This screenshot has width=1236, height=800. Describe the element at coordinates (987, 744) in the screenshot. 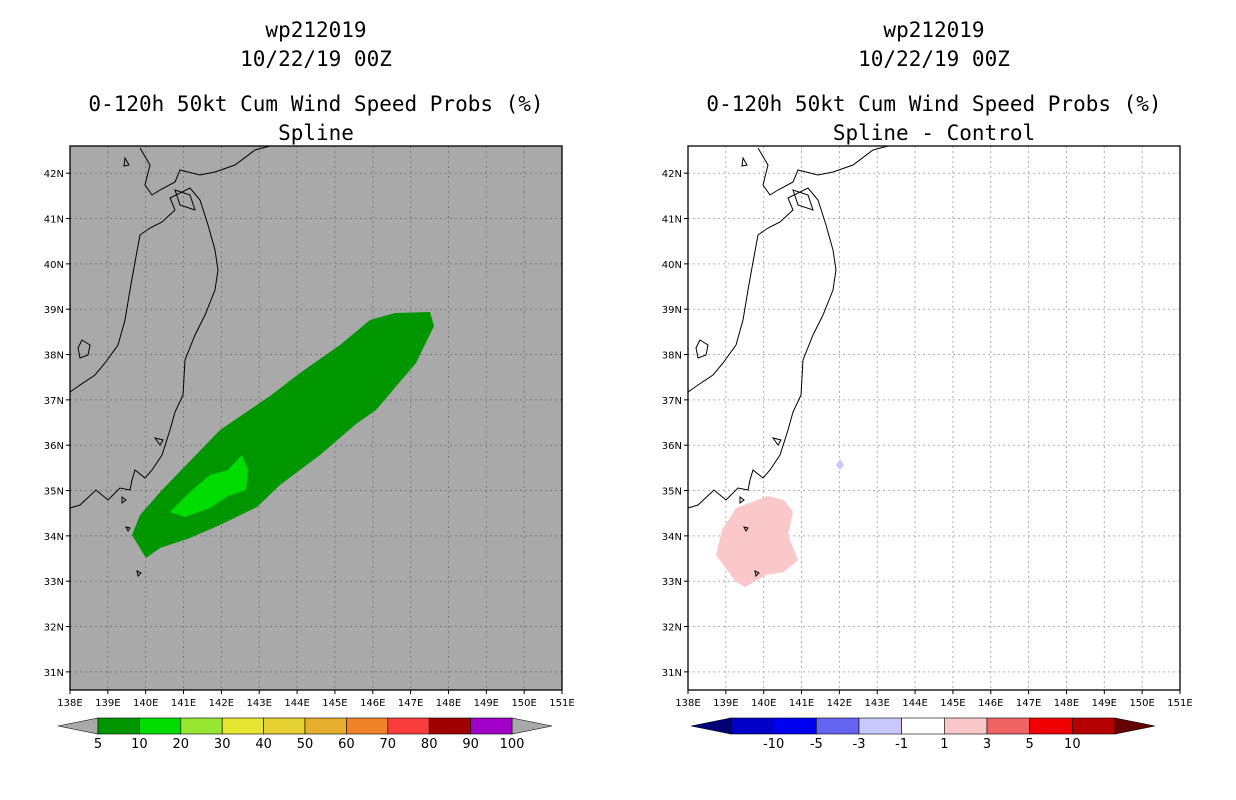

I see `colorbar-label: 3` at that location.